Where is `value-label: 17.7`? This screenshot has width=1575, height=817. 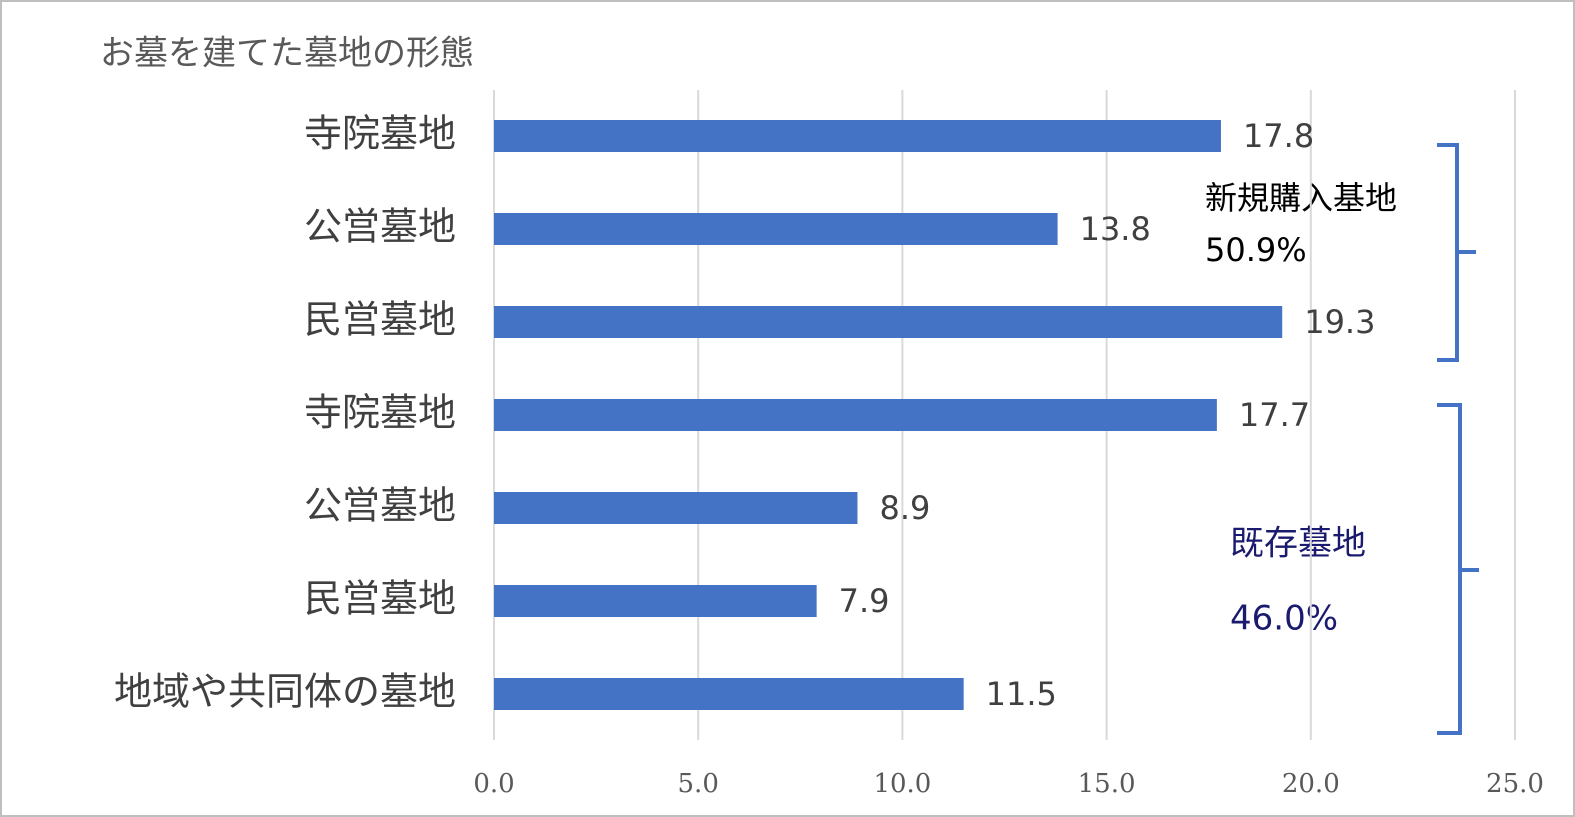 value-label: 17.7 is located at coordinates (1274, 415).